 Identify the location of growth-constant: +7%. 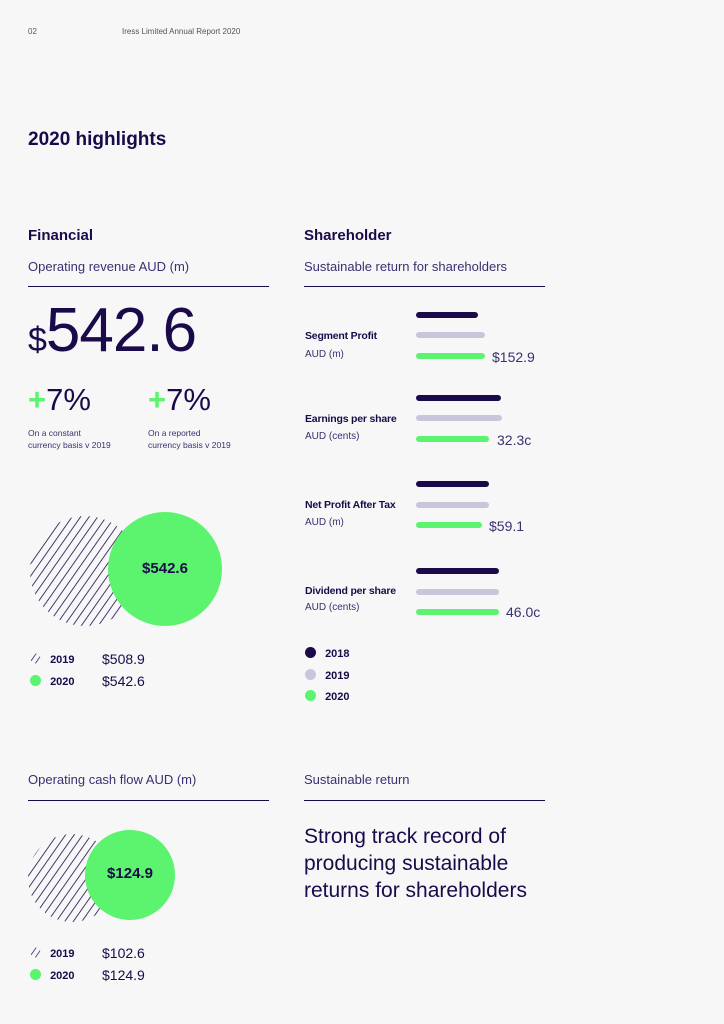
(59, 399).